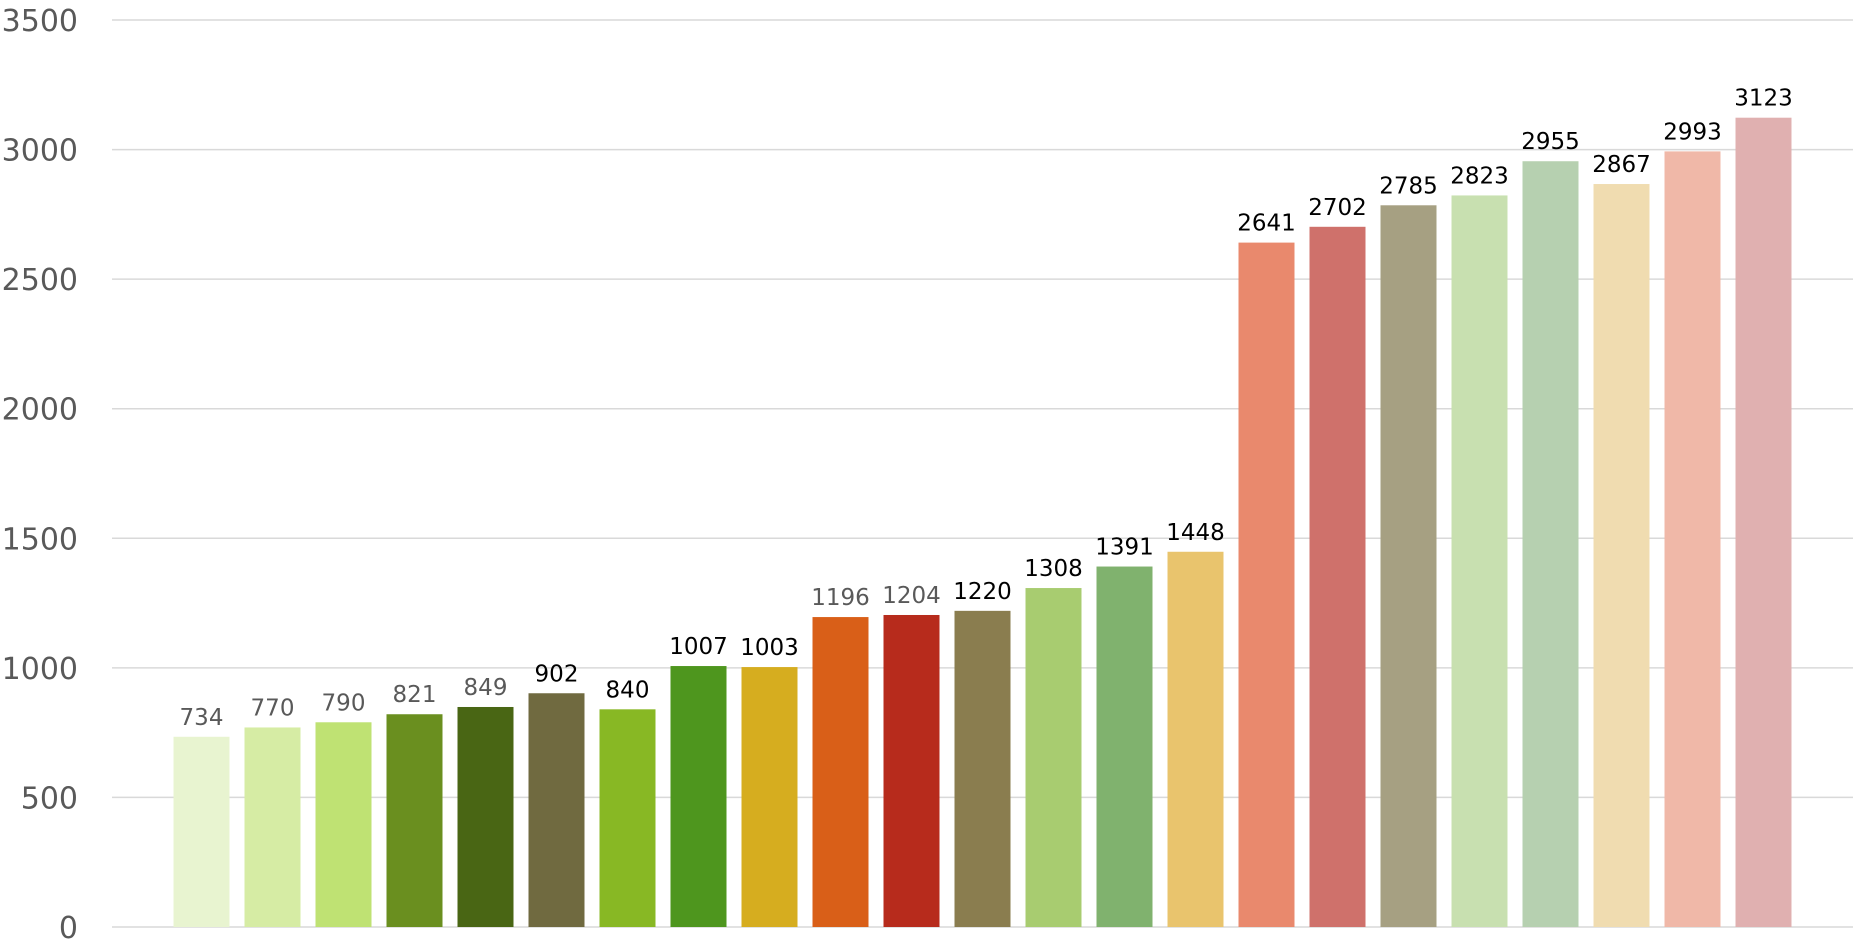 The height and width of the screenshot is (943, 1853). I want to click on bar-value-label: 2702, so click(1337, 208).